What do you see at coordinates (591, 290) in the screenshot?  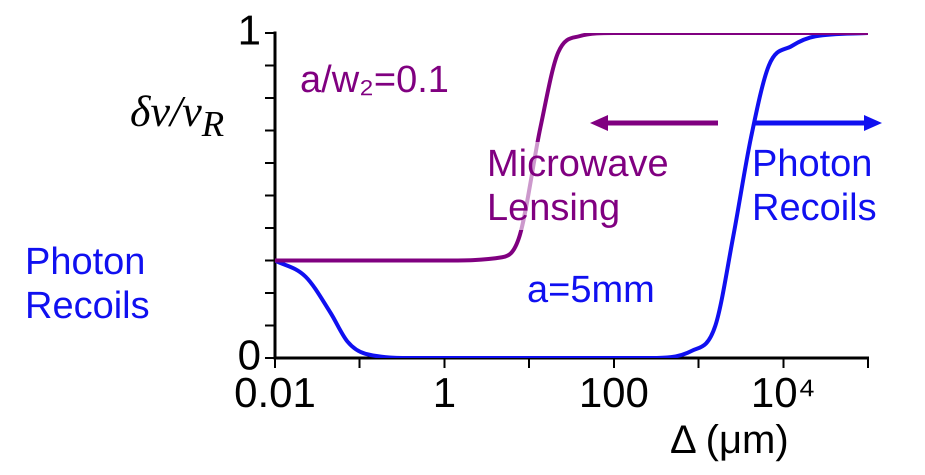 I see `annotation: a=5mm` at bounding box center [591, 290].